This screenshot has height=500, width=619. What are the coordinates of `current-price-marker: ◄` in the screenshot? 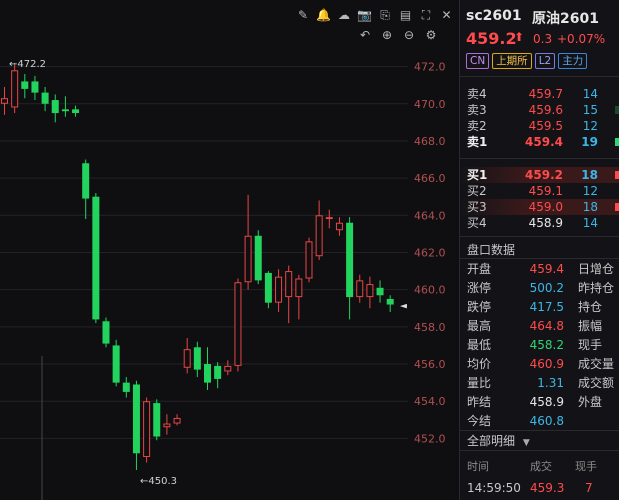 It's located at (403, 307).